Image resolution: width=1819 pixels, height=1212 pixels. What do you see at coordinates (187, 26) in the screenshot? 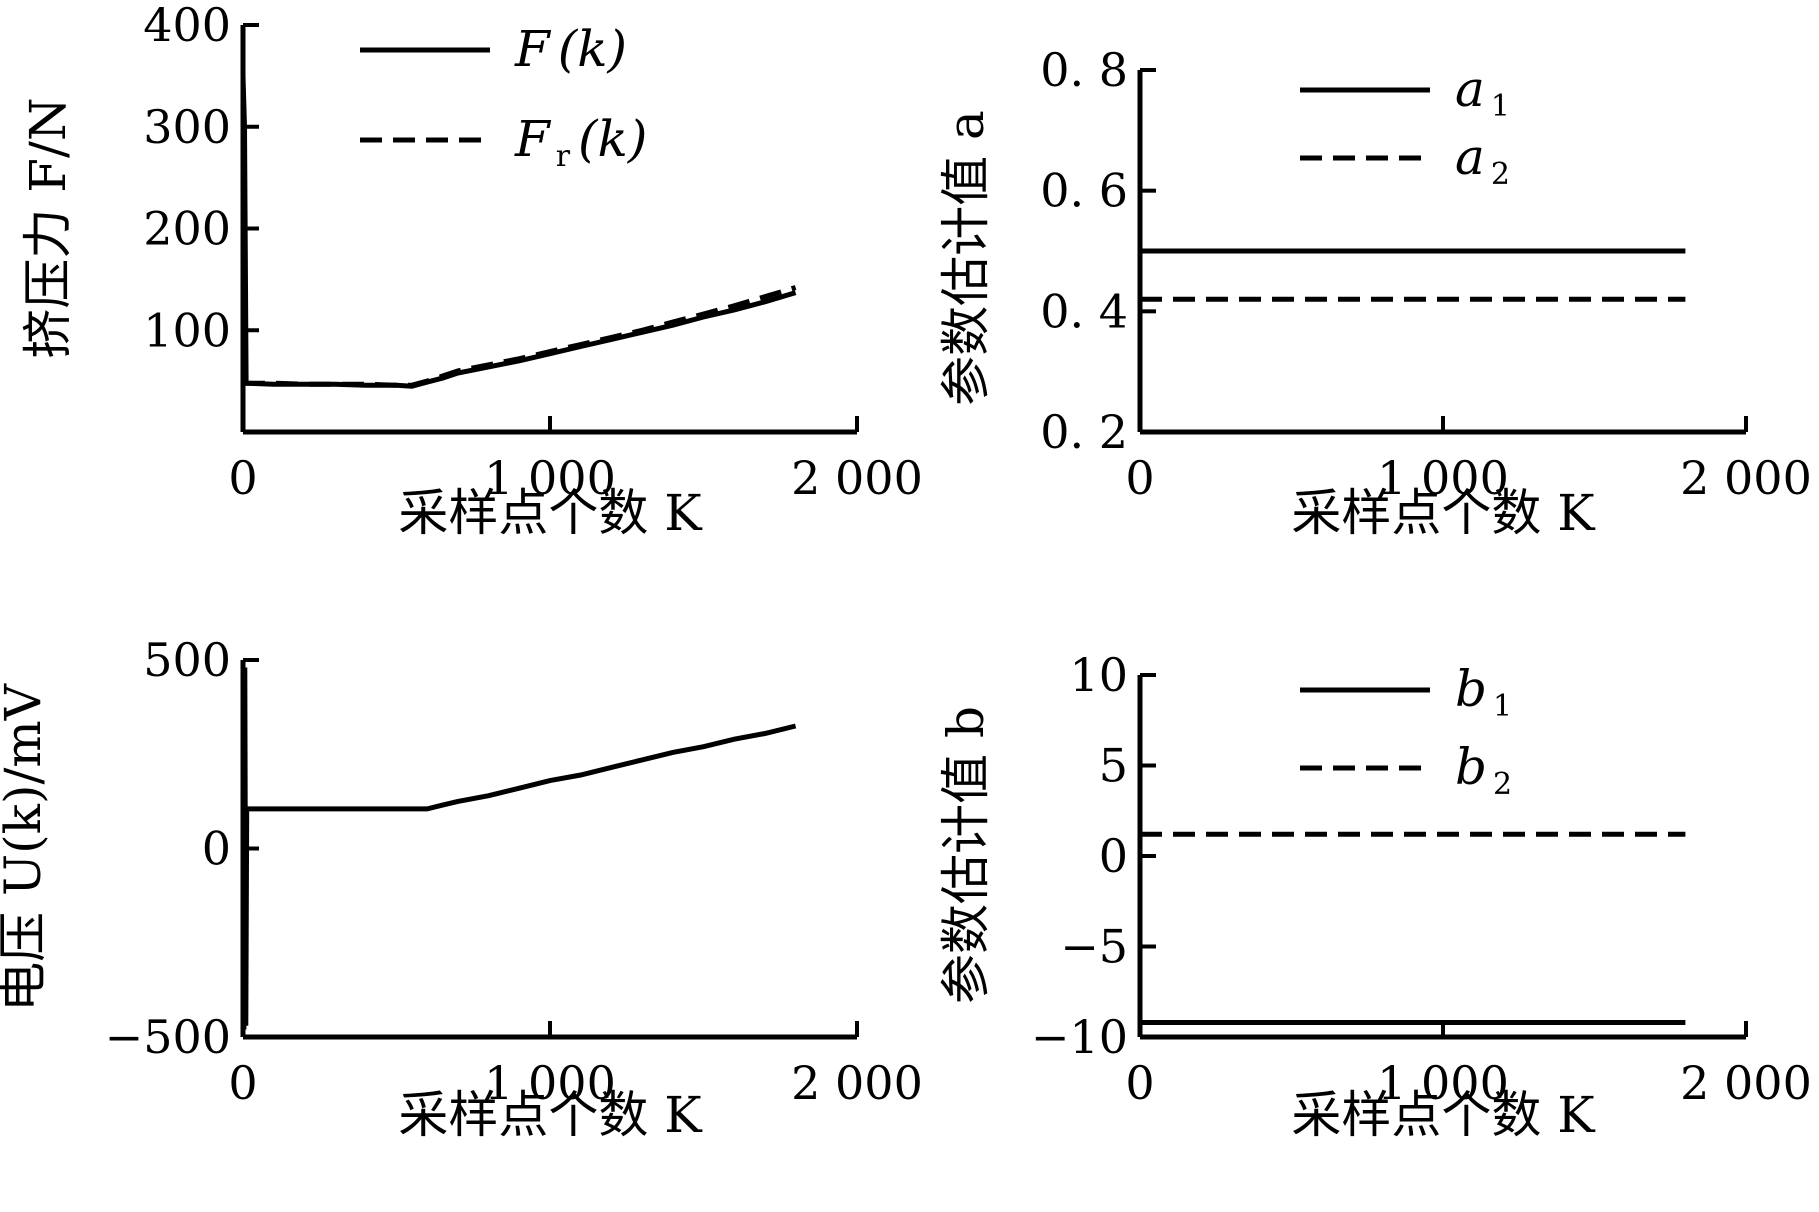
I see `y-tick-label: 400` at bounding box center [187, 26].